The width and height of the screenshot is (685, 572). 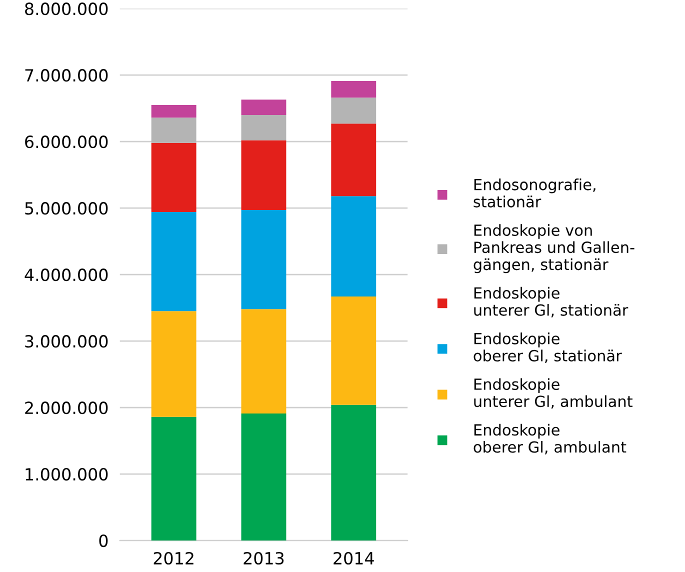 I want to click on x-tick-label: 2013, so click(x=264, y=558).